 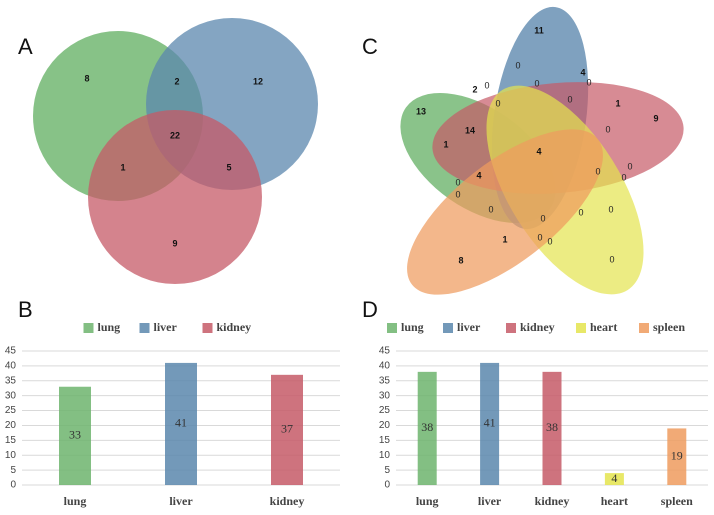 What do you see at coordinates (86, 78) in the screenshot?
I see `venn3-region-lung-only: 8` at bounding box center [86, 78].